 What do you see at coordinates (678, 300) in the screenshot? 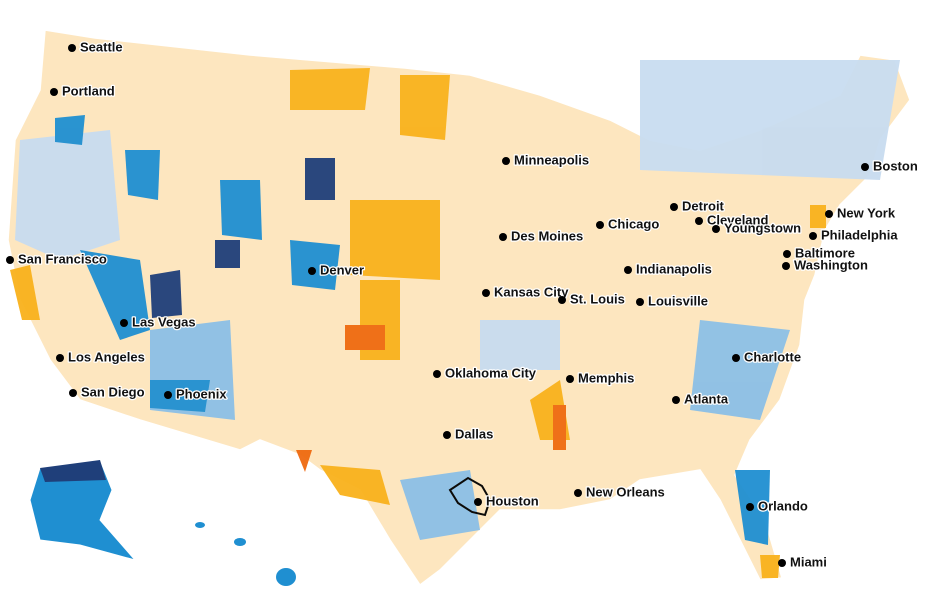
I see `city-label: Louisville` at bounding box center [678, 300].